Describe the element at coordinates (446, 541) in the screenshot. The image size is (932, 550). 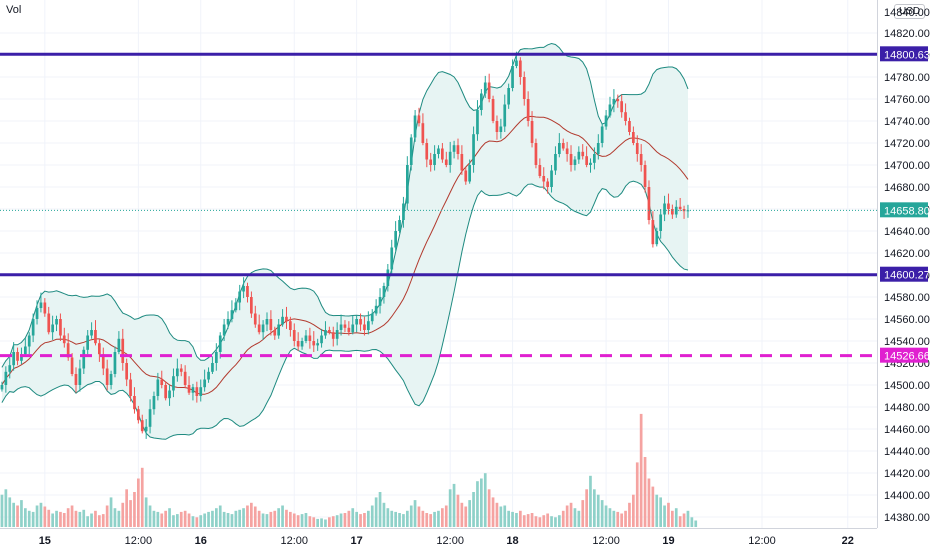
I see `time-axis: 15 12:00 16 12:00 17 12:00 18 12:00 19 12:00 22` at that location.